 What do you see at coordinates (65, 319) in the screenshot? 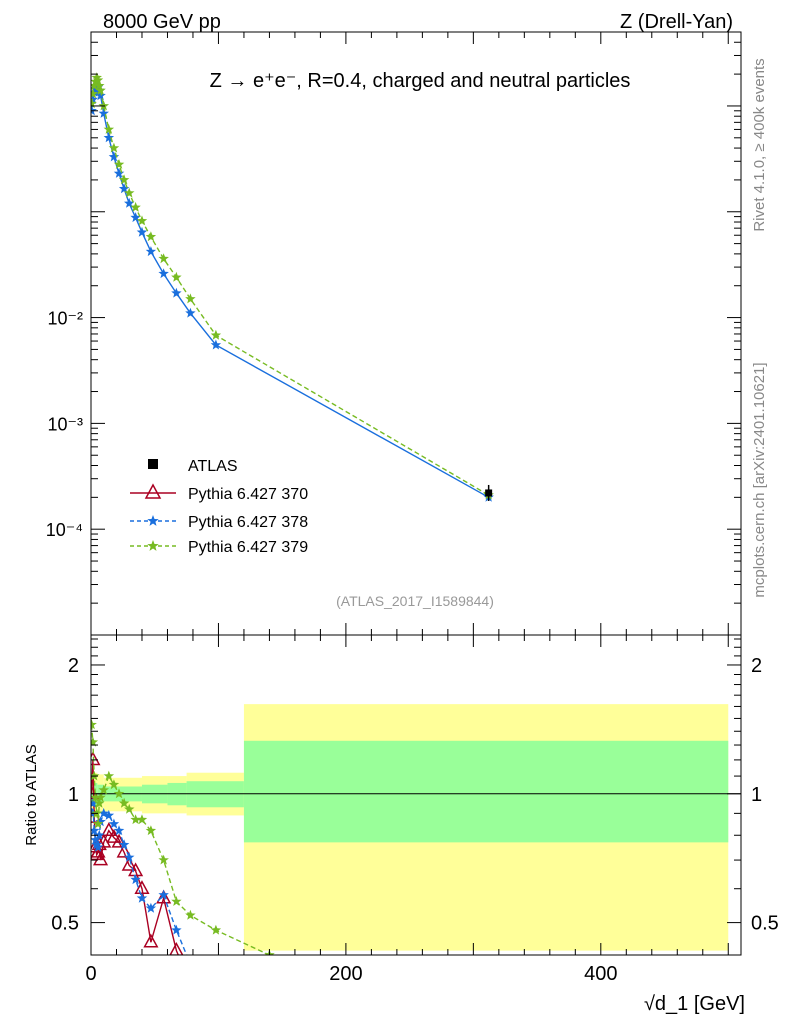
I see `main-y-tick-label: 10⁻²` at bounding box center [65, 319].